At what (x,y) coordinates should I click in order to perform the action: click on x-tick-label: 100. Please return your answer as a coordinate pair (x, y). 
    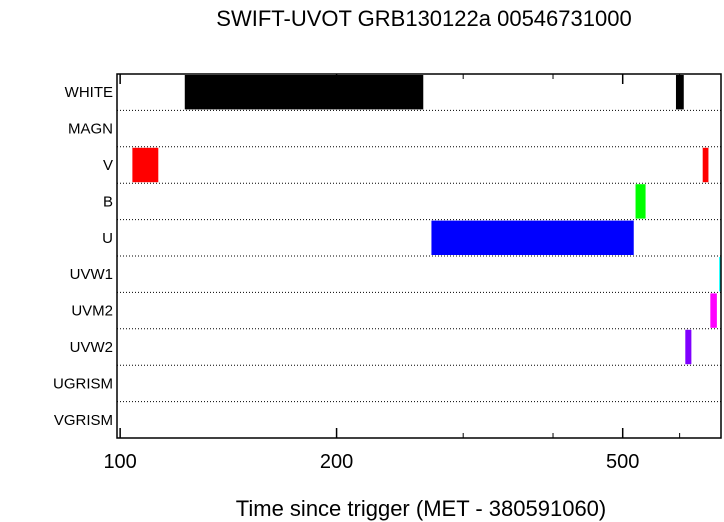
    Looking at the image, I should click on (119, 462).